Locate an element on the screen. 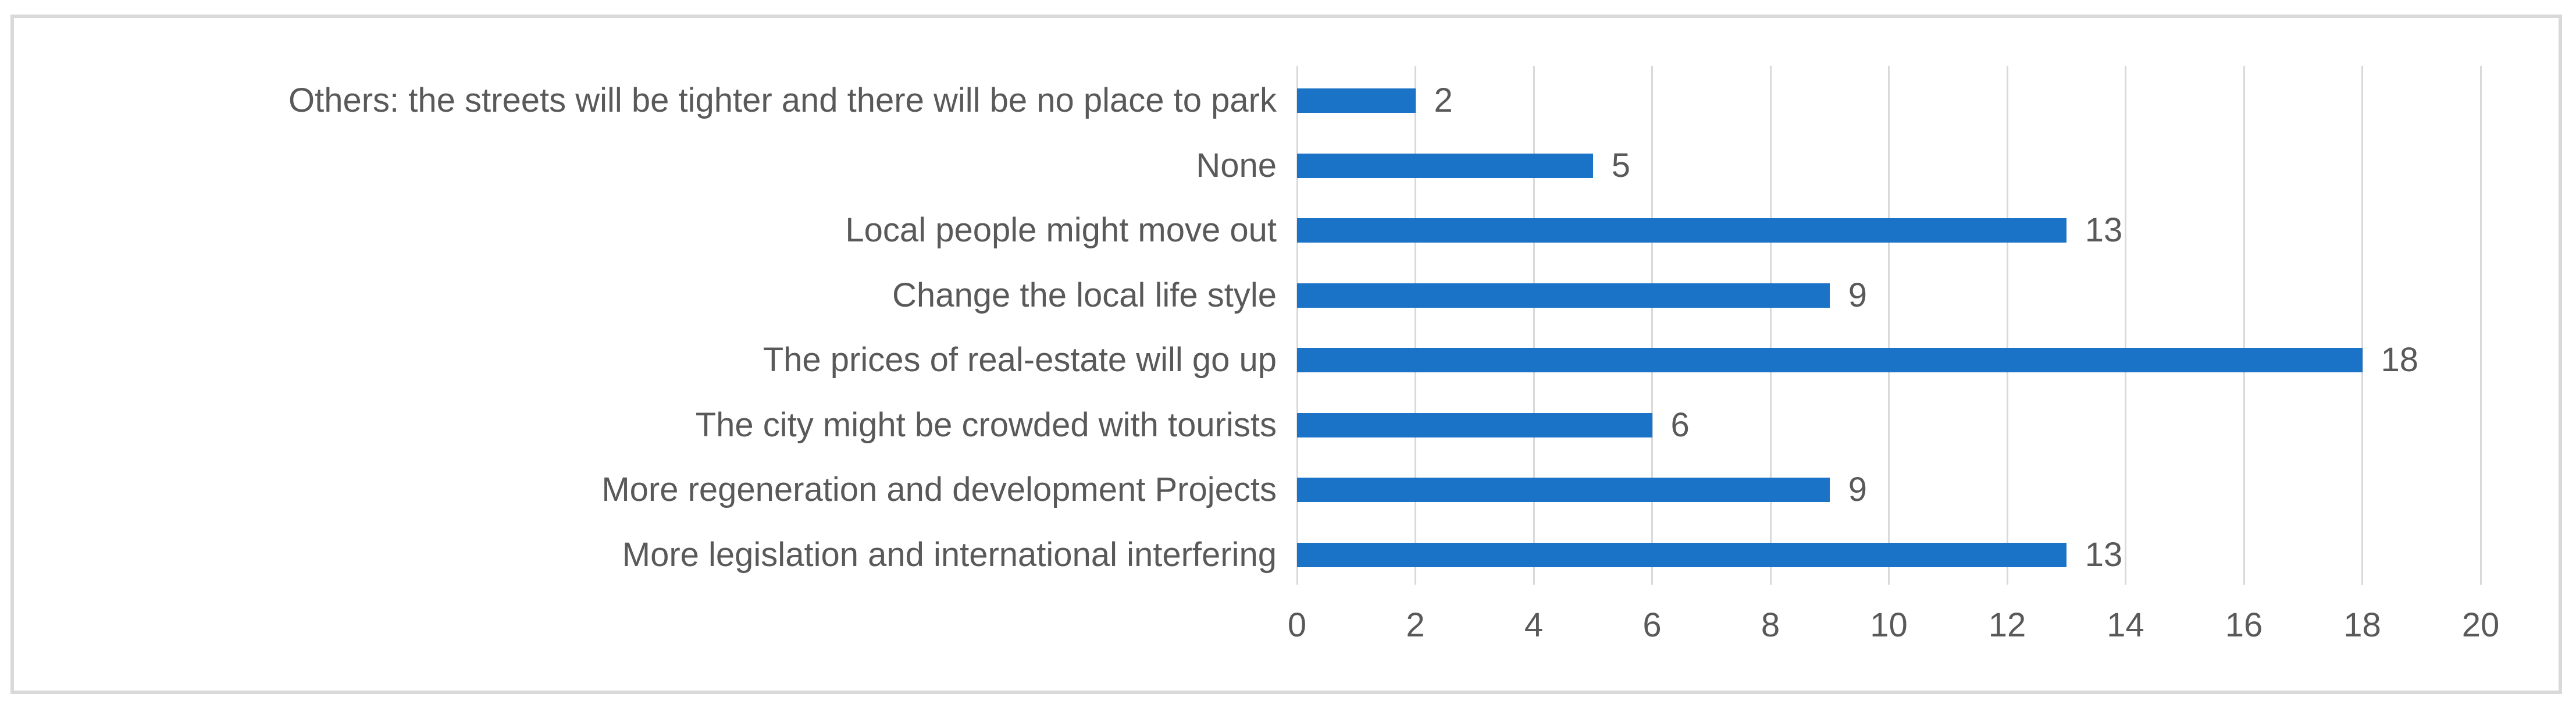 The image size is (2576, 708). category-label: Local people might move out is located at coordinates (1061, 230).